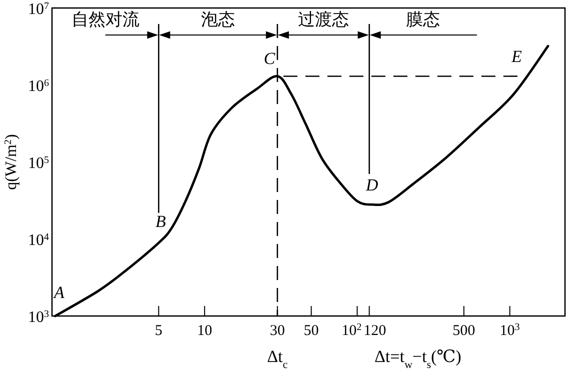  What do you see at coordinates (105, 19) in the screenshot?
I see `annotation: 自然对流` at bounding box center [105, 19].